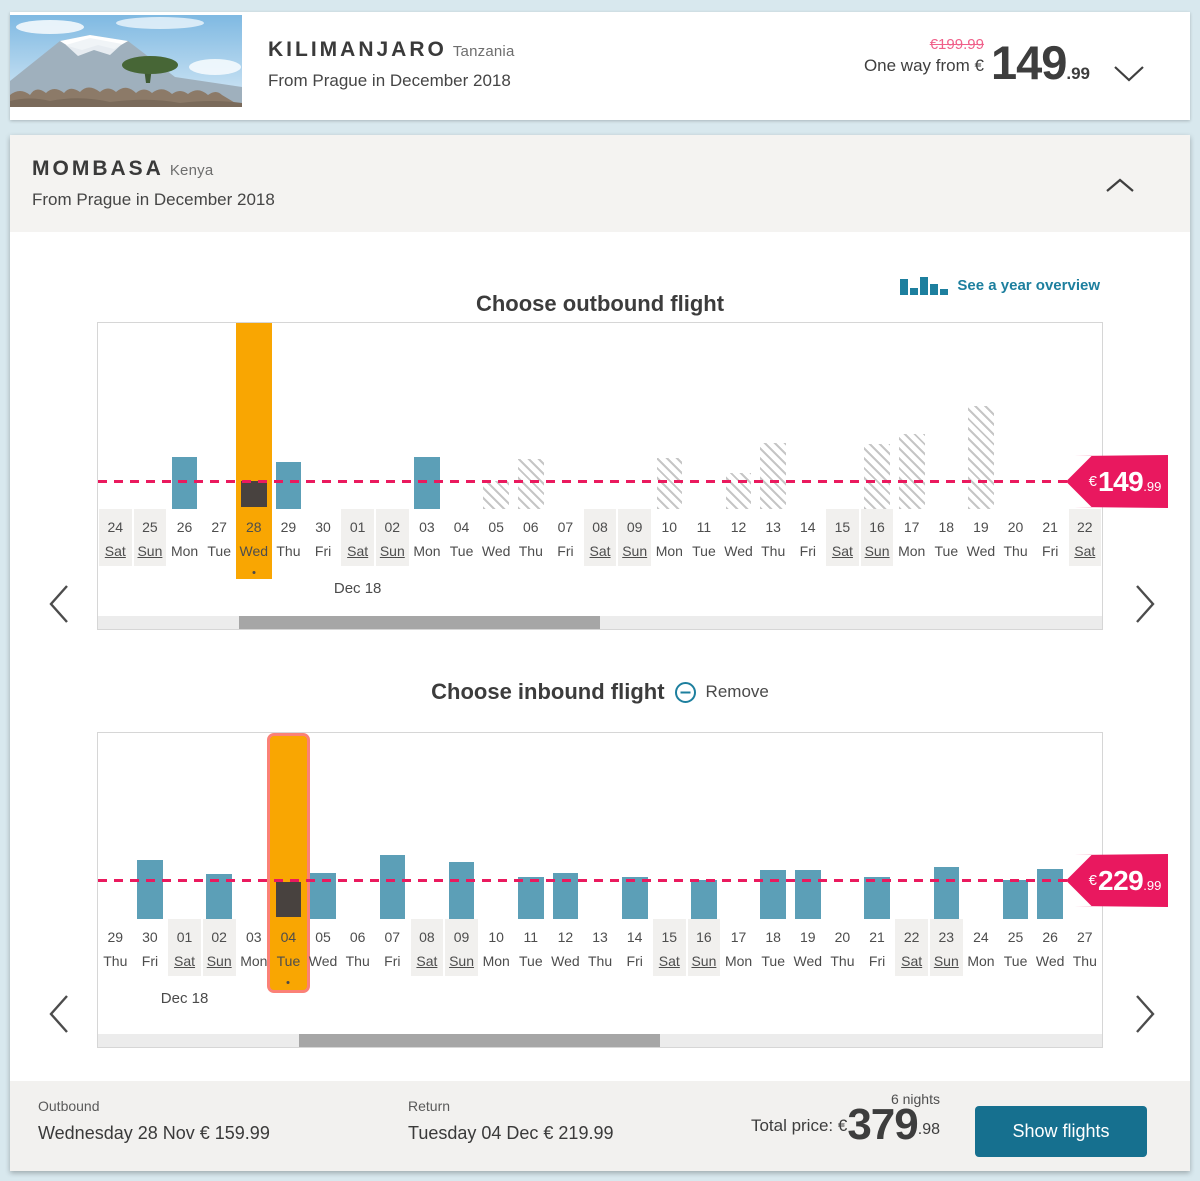 Image resolution: width=1200 pixels, height=1181 pixels. Describe the element at coordinates (1085, 947) in the screenshot. I see `date-label: 27 Thu` at that location.